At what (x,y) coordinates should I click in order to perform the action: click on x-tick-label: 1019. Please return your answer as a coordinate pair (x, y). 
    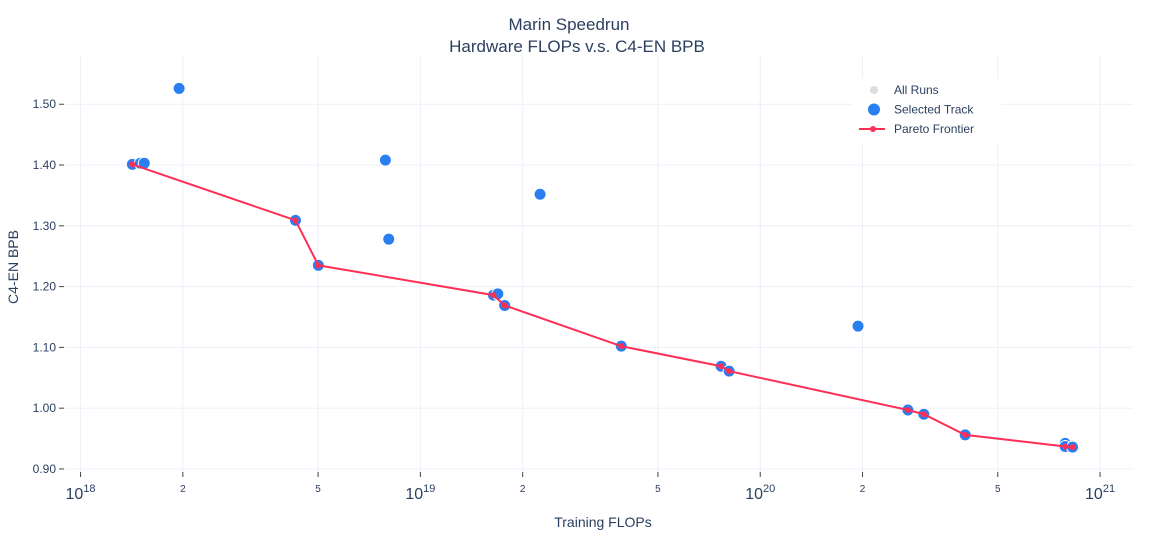
    Looking at the image, I should click on (420, 493).